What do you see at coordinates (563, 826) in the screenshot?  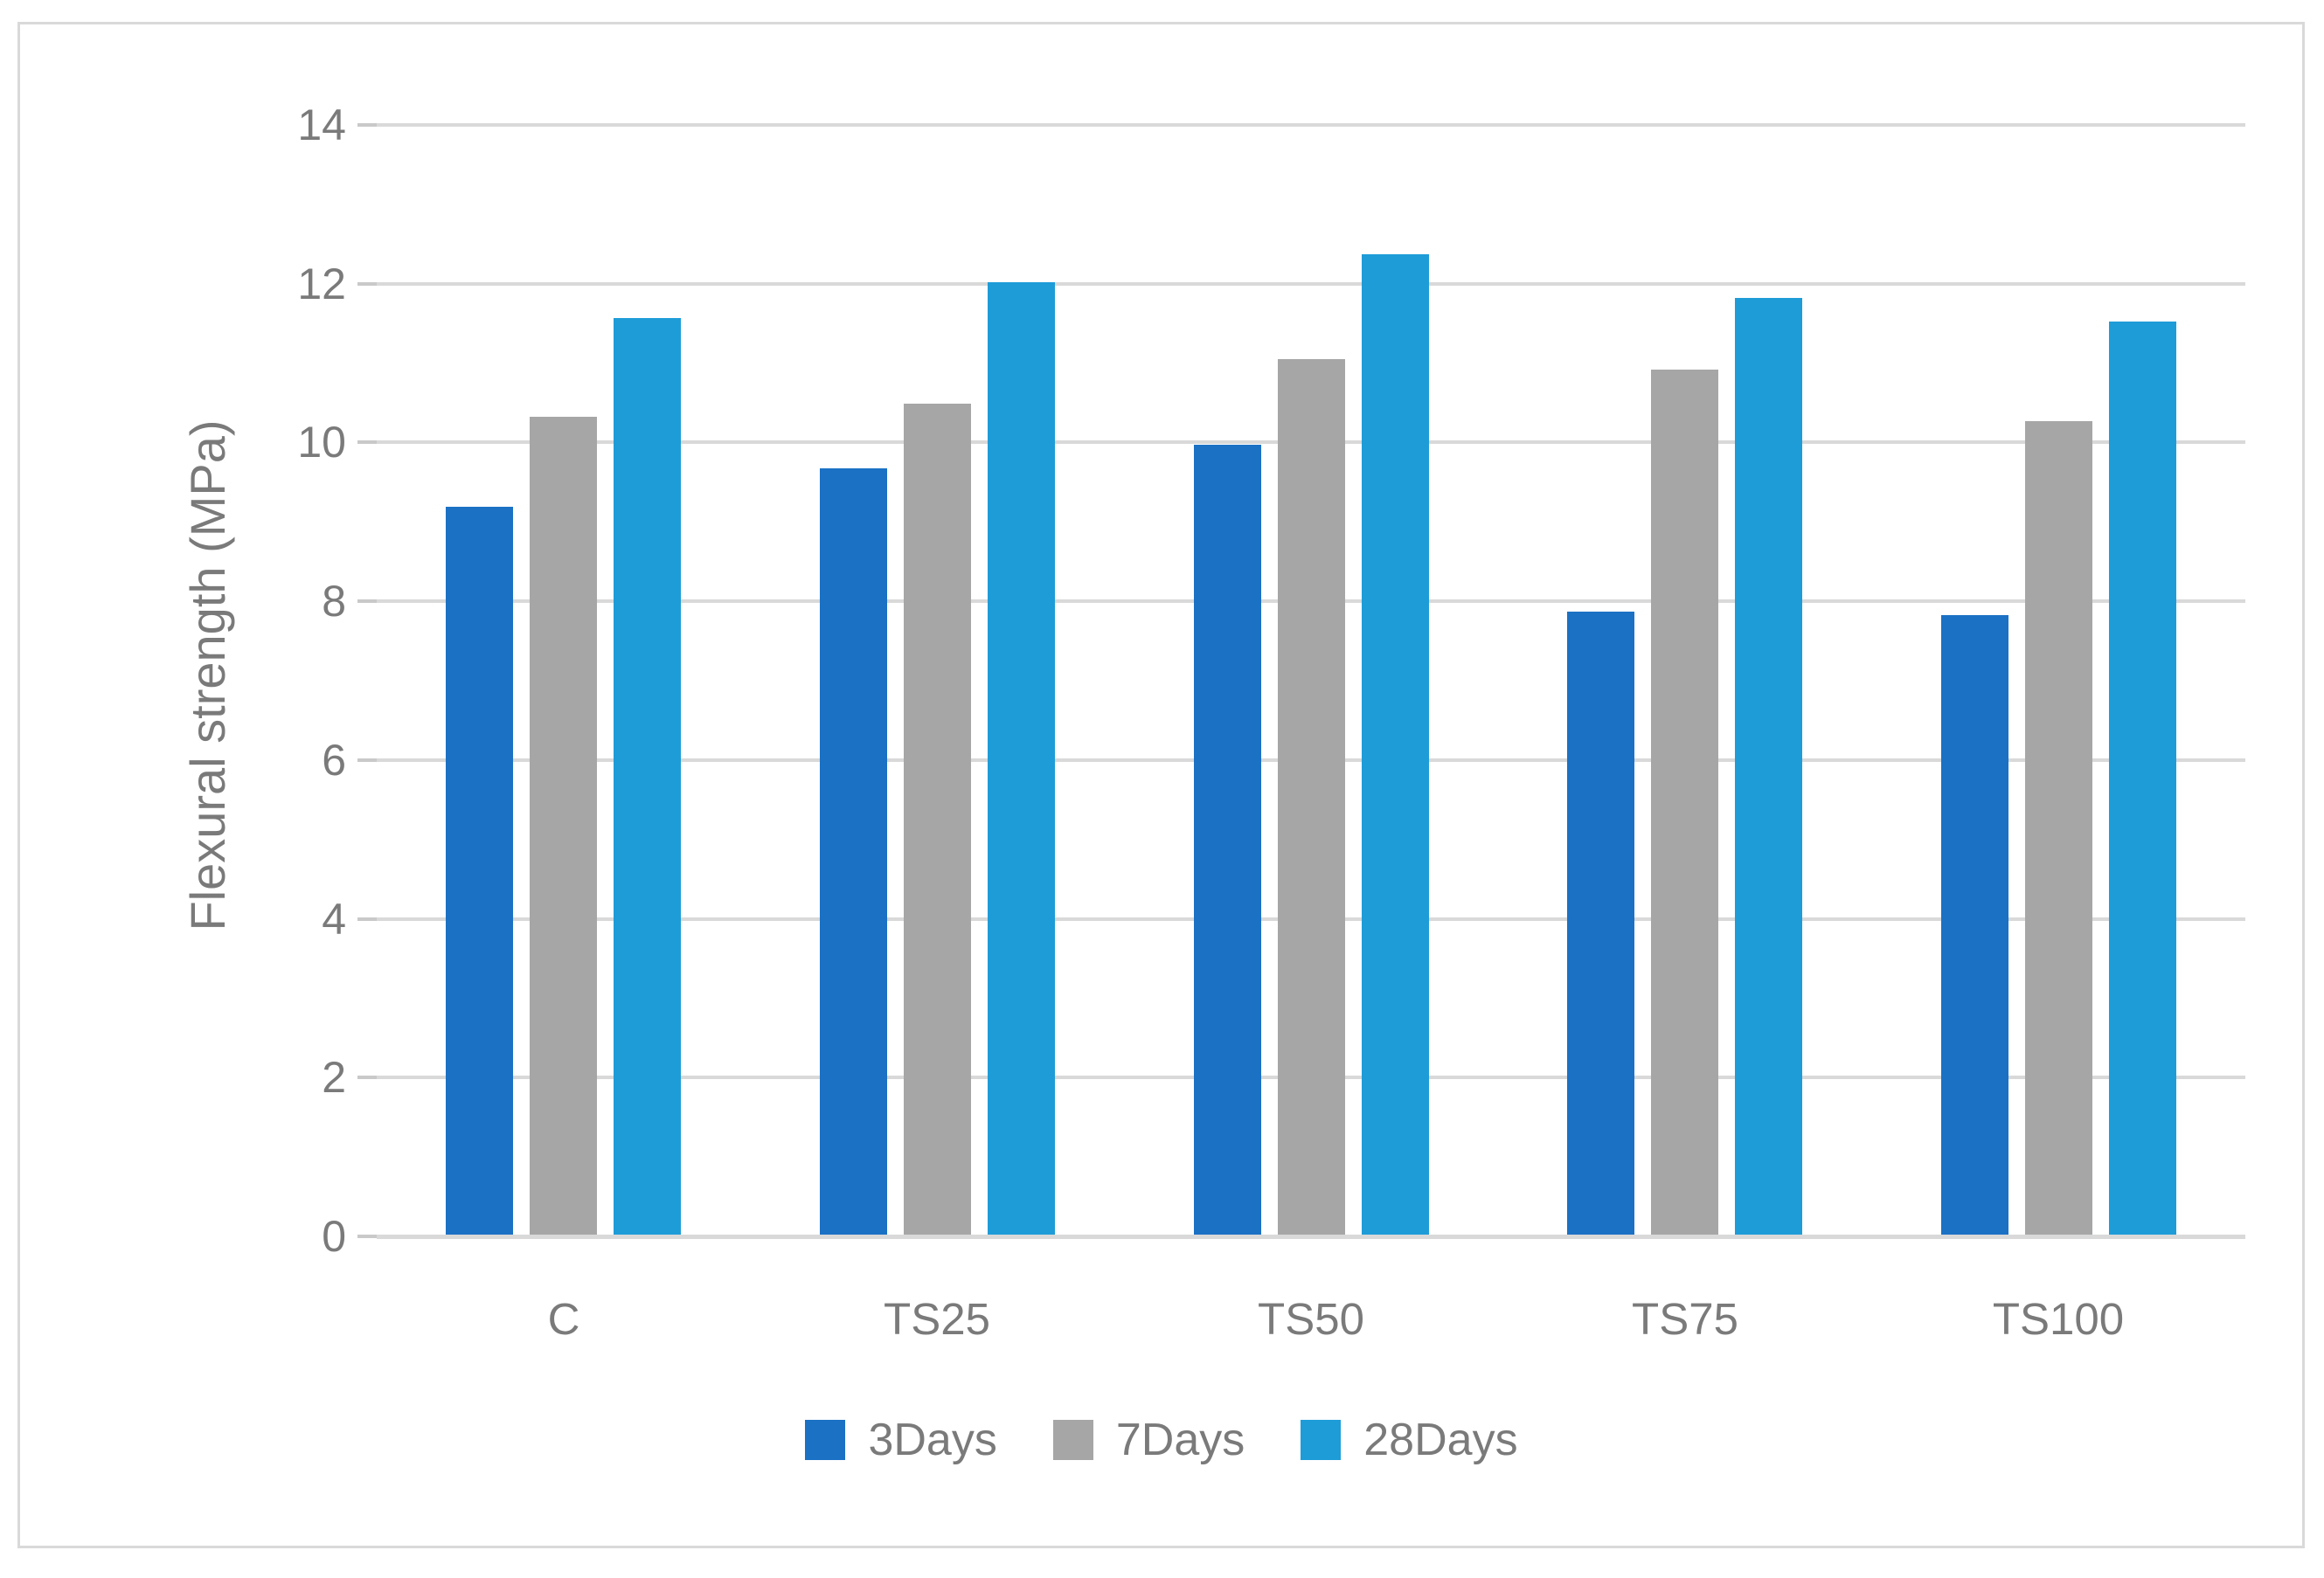 I see `bar-C-7Days` at bounding box center [563, 826].